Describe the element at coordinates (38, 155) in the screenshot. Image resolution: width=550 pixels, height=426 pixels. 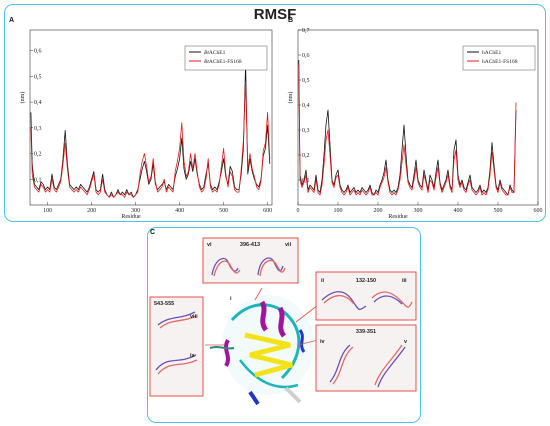
I see `panel-a-y-tick-label-1: 0,2` at that location.